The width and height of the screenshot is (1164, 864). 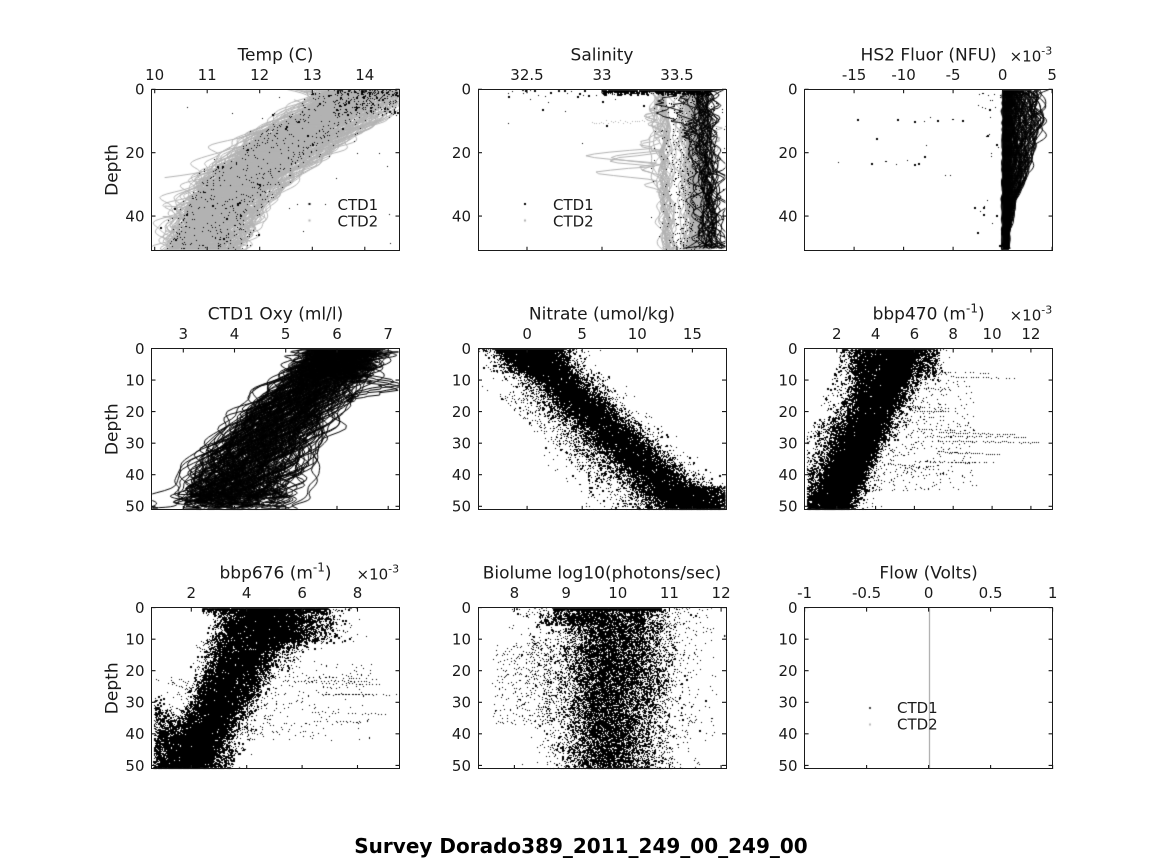 I want to click on svg-text: 15, so click(x=692, y=334).